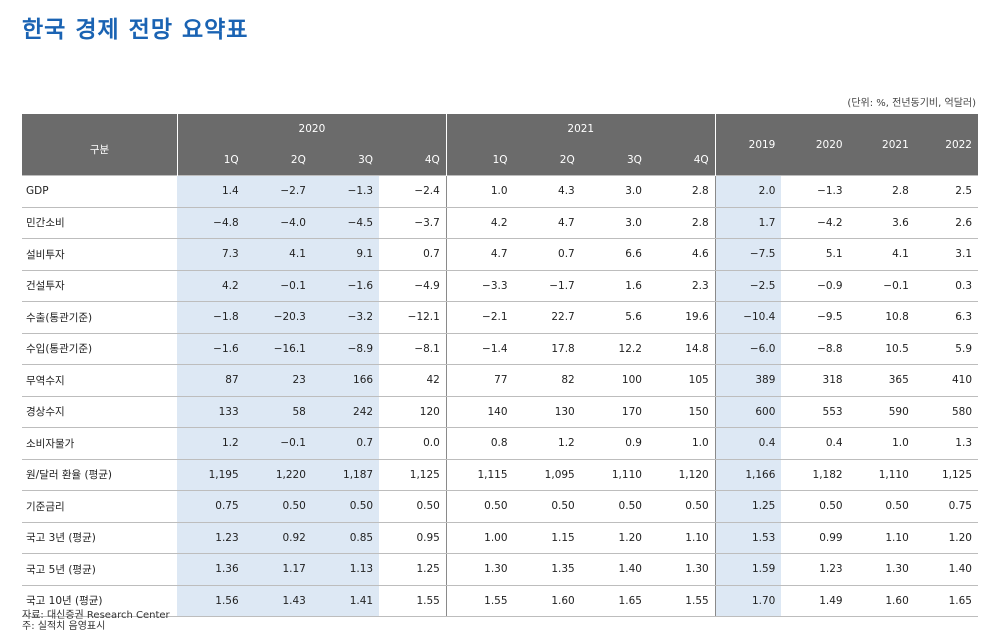 This screenshot has width=1000, height=639. Describe the element at coordinates (881, 191) in the screenshot. I see `table-cell: 2.8` at that location.